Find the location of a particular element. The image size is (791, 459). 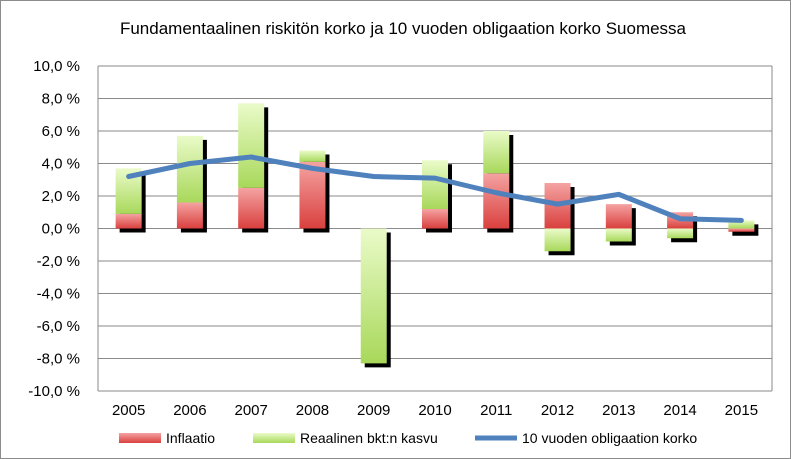

bond-rate-line is located at coordinates (435, 188).